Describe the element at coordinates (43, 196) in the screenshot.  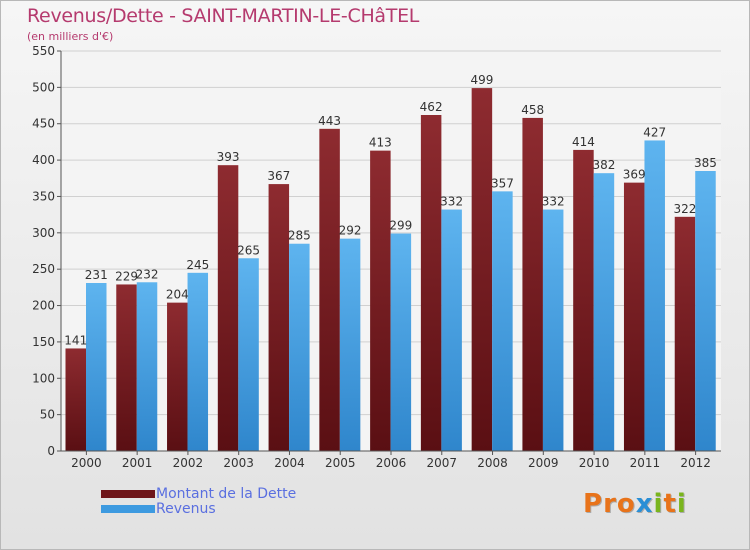
I see `y-tick-label: 350` at that location.